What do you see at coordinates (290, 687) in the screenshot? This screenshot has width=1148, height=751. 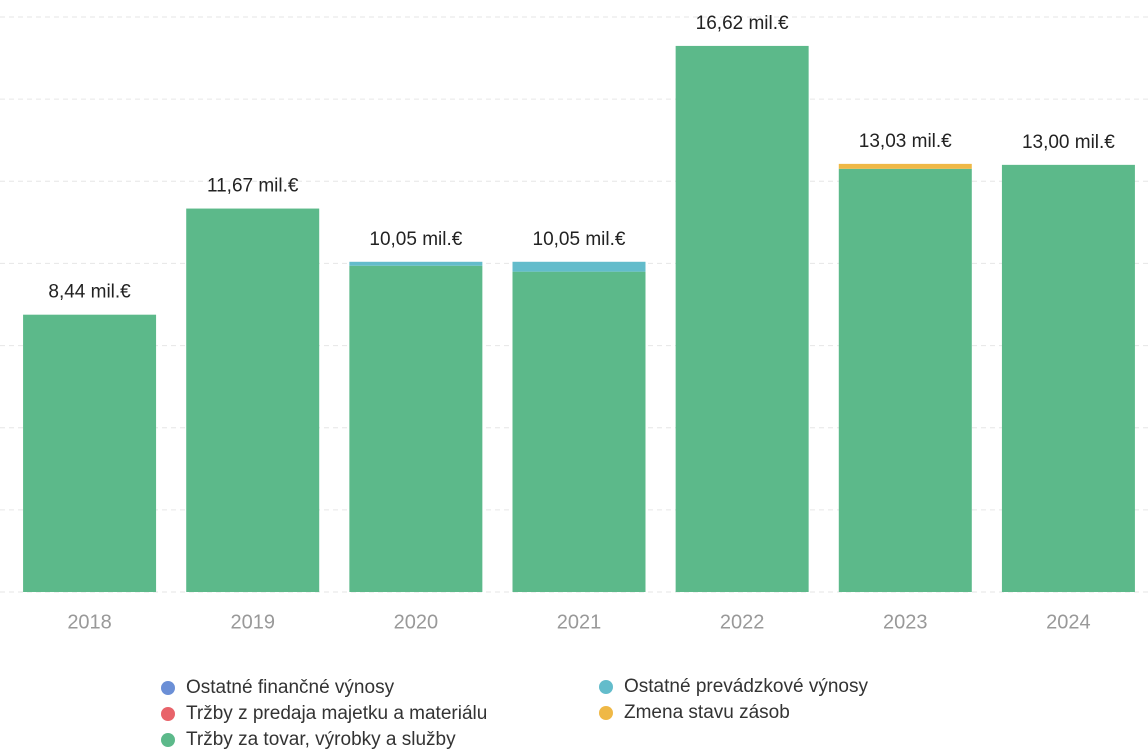 I see `legend-label: Ostatné finančné výnosy` at bounding box center [290, 687].